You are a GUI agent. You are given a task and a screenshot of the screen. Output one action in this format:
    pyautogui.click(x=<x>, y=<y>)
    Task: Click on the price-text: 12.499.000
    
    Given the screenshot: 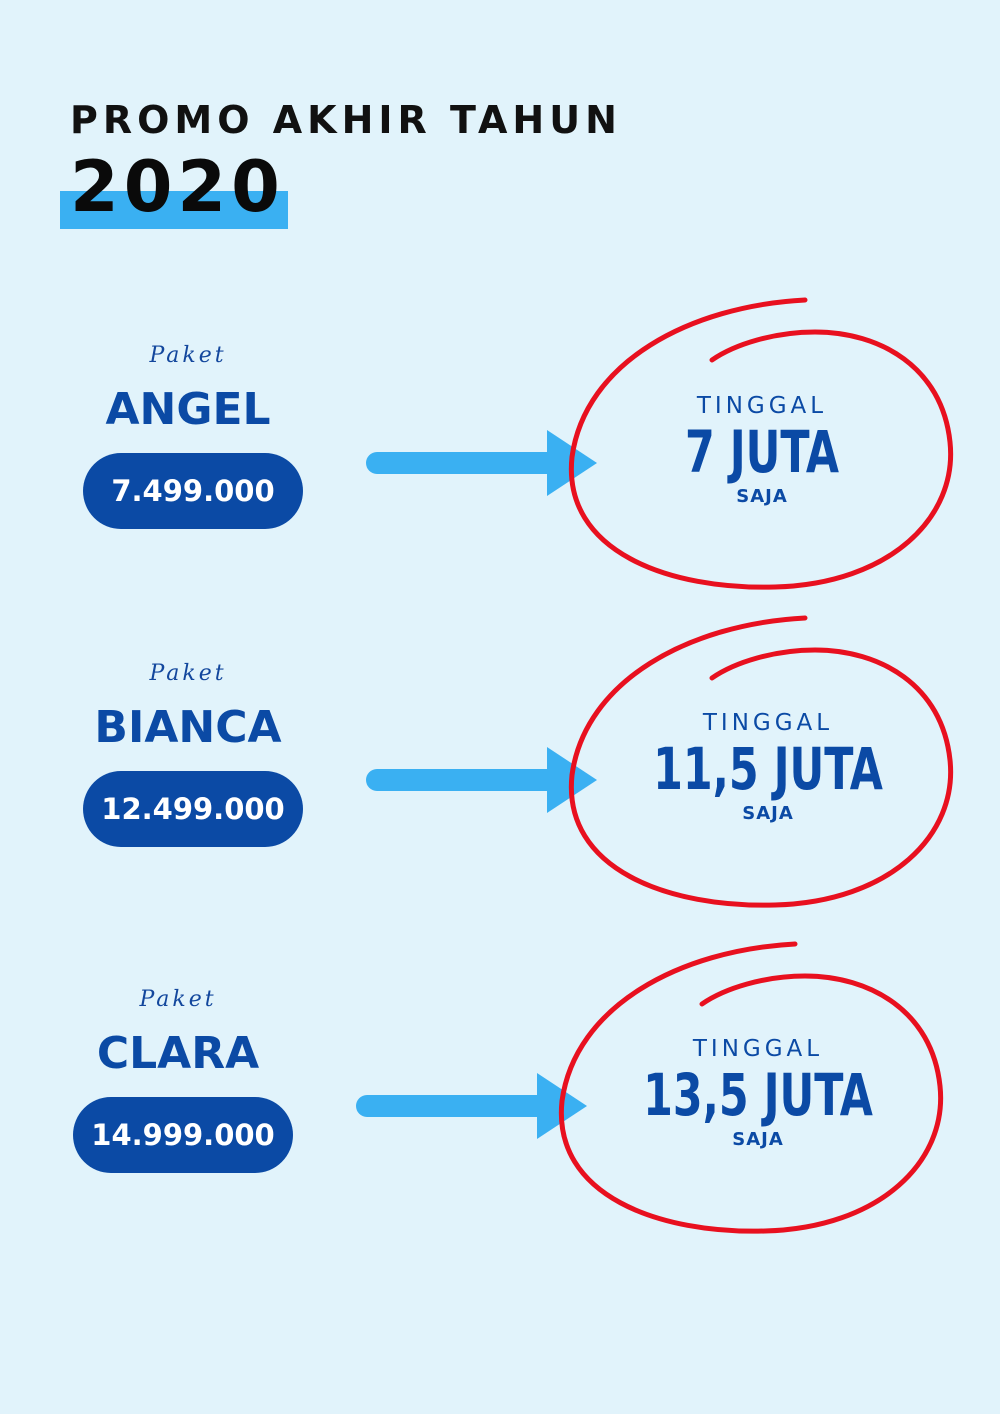 What is the action you would take?
    pyautogui.click(x=193, y=809)
    